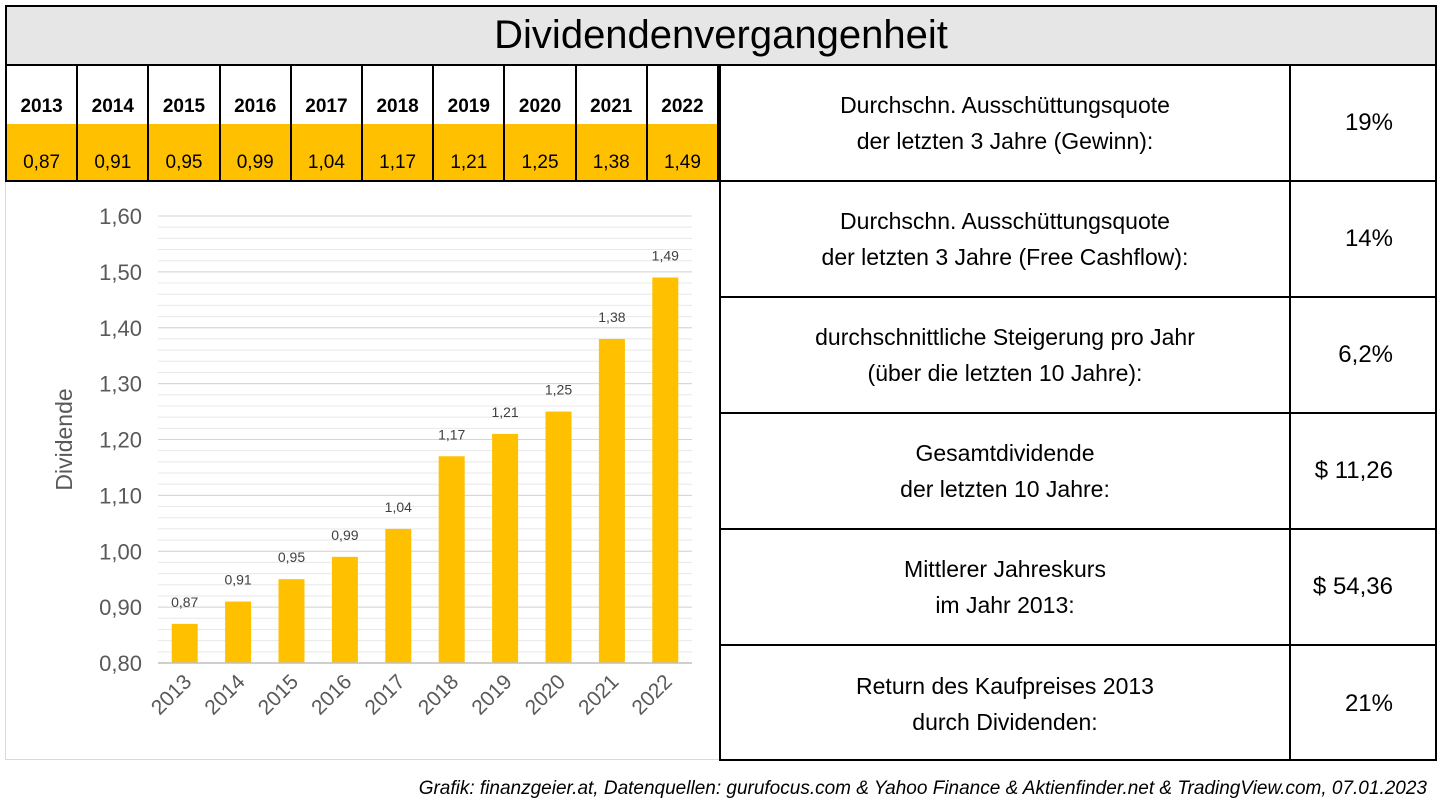  What do you see at coordinates (184, 95) in the screenshot?
I see `year-header: 2015` at bounding box center [184, 95].